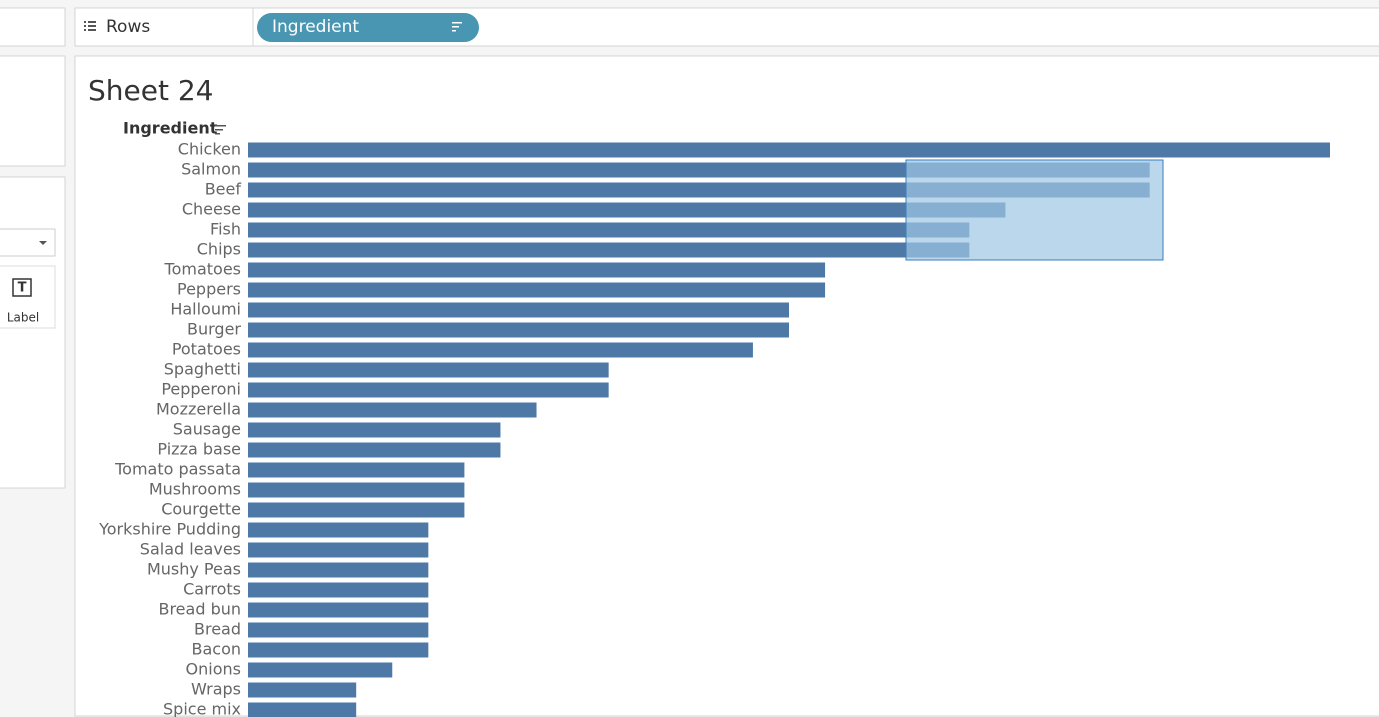 This screenshot has height=717, width=1379. What do you see at coordinates (315, 27) in the screenshot?
I see `pill-text: Ingredient` at bounding box center [315, 27].